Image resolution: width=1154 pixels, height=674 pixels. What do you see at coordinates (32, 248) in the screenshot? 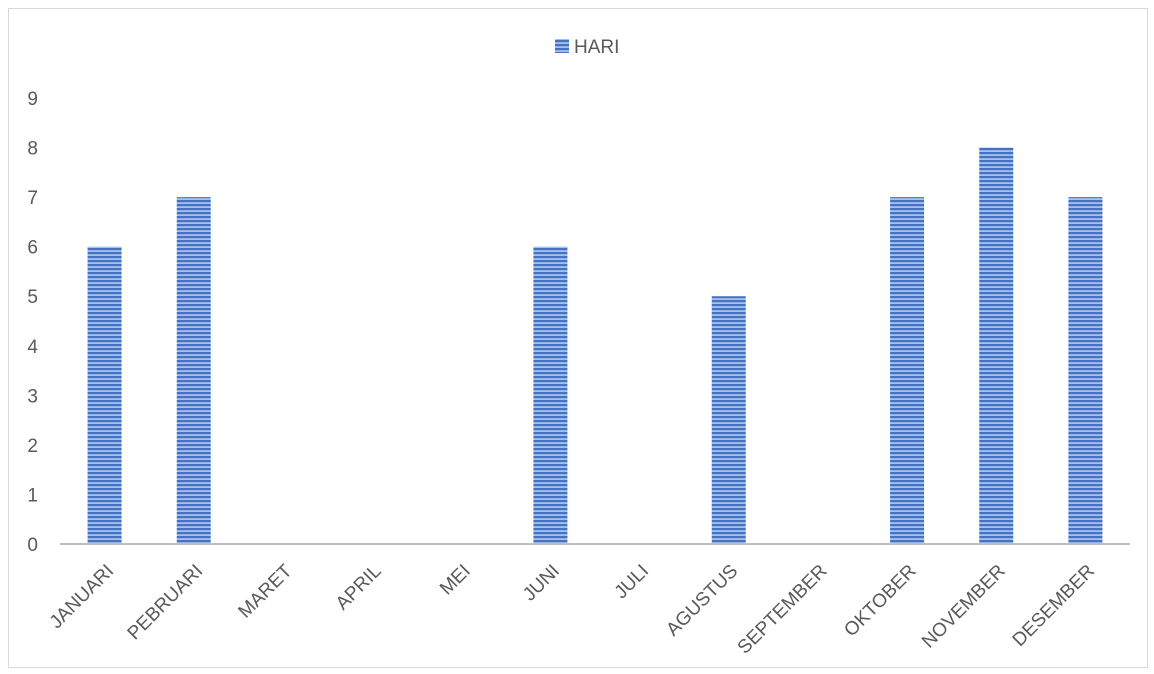
I see `y-tick-label: 6` at bounding box center [32, 248].